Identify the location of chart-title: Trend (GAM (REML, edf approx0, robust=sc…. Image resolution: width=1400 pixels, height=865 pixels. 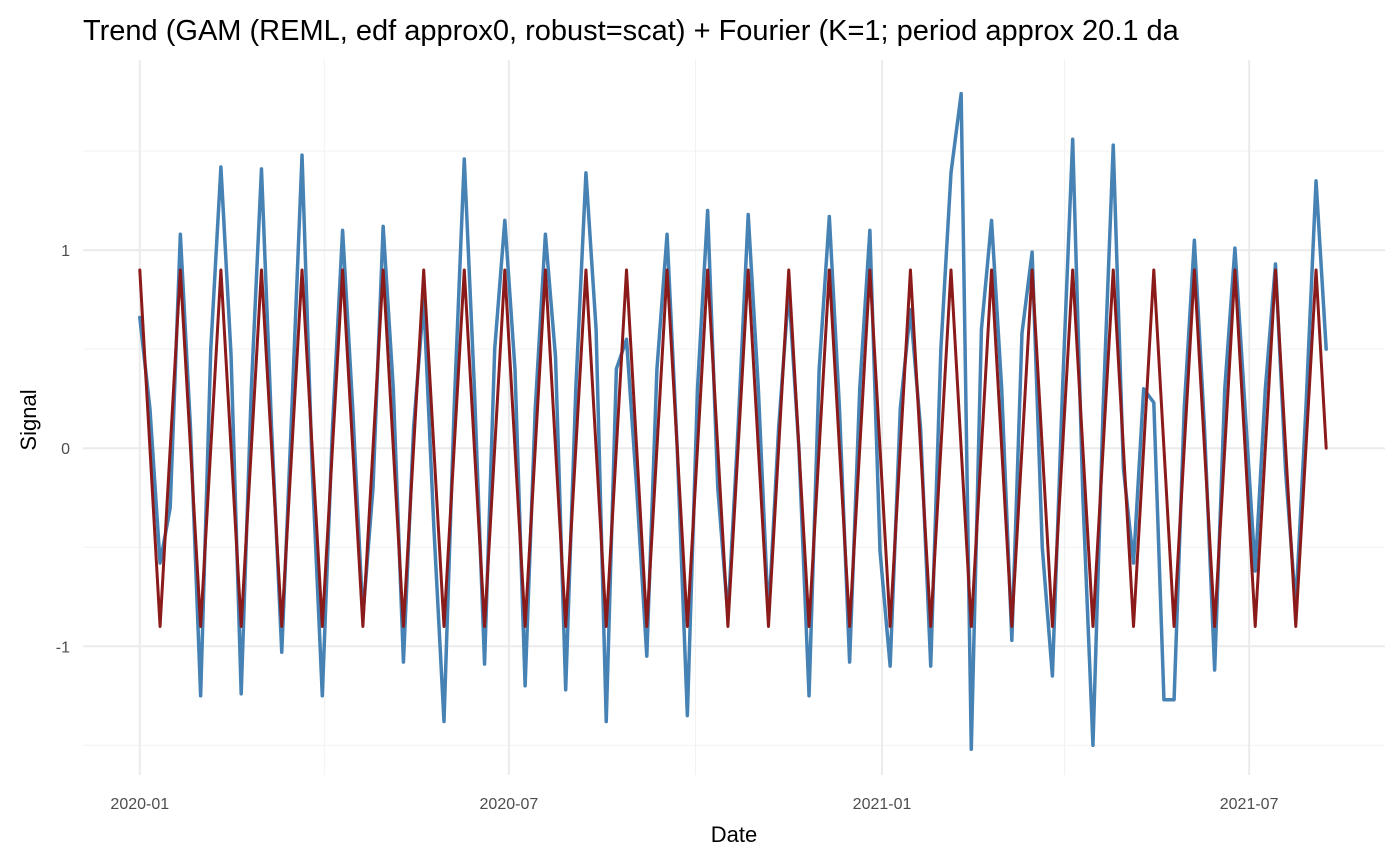
(631, 31).